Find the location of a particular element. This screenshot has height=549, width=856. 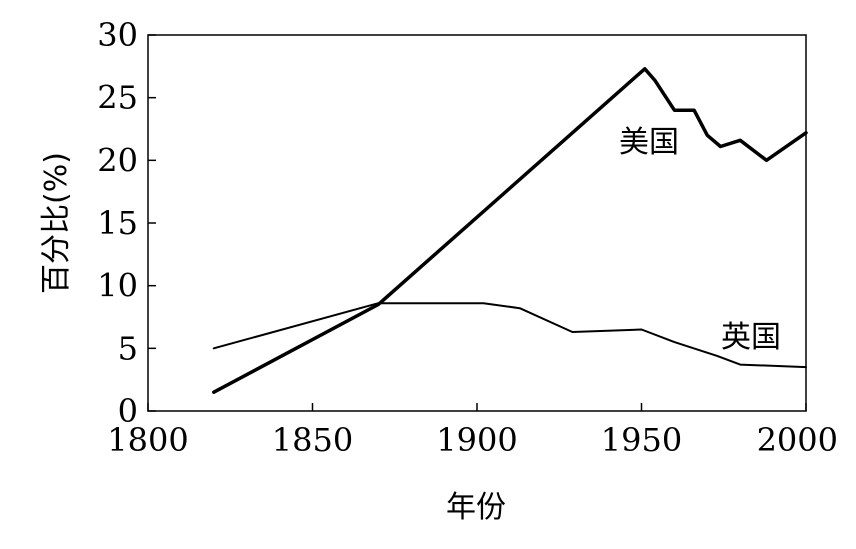

x-tick-label: 1800 is located at coordinates (147, 440).